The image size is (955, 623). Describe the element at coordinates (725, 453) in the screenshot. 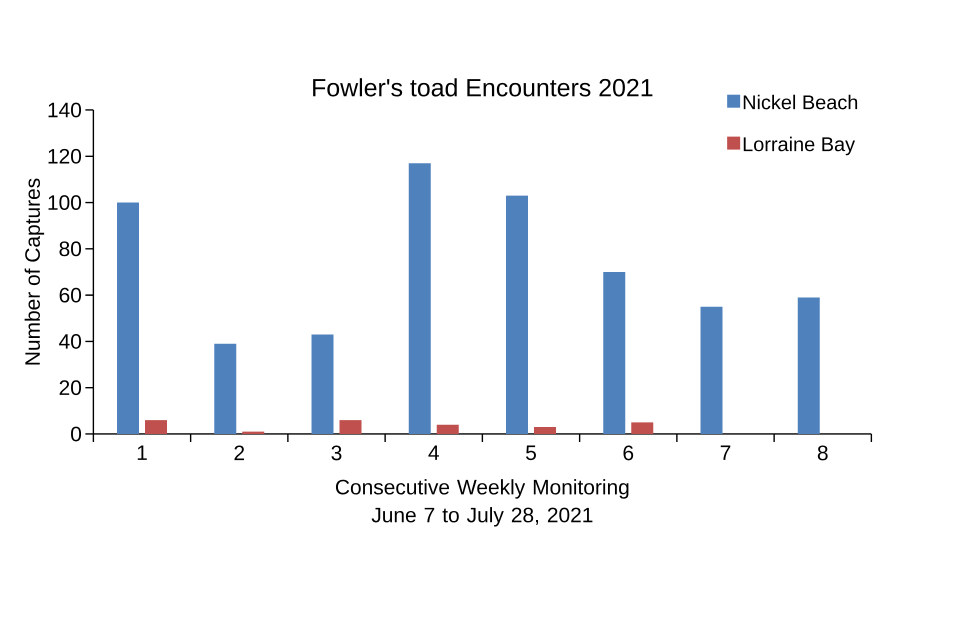

I see `x-tick-label: 7` at that location.